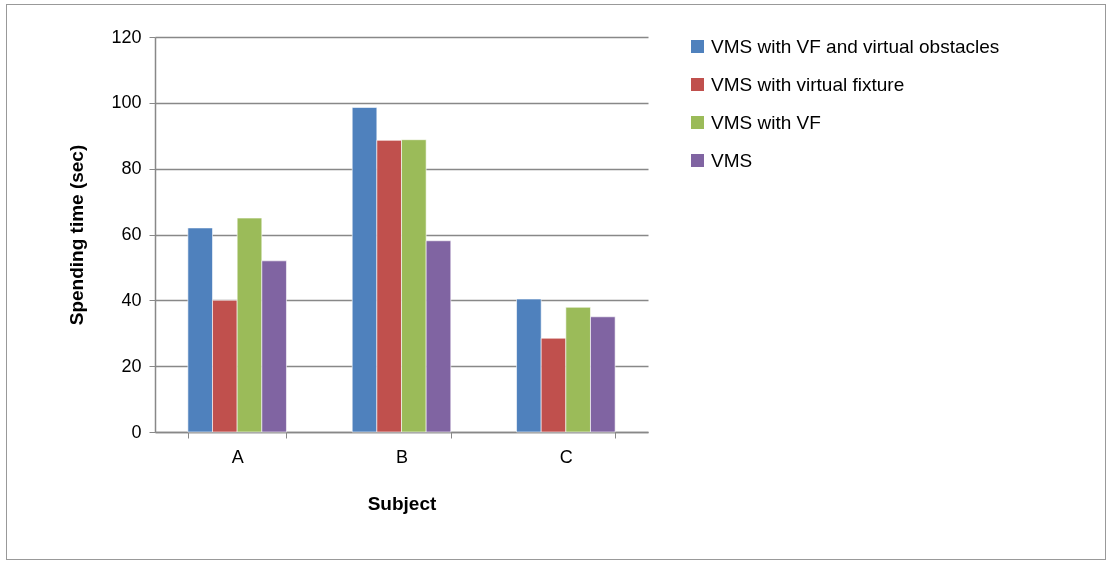  Describe the element at coordinates (732, 160) in the screenshot. I see `legend-label: VMS` at that location.